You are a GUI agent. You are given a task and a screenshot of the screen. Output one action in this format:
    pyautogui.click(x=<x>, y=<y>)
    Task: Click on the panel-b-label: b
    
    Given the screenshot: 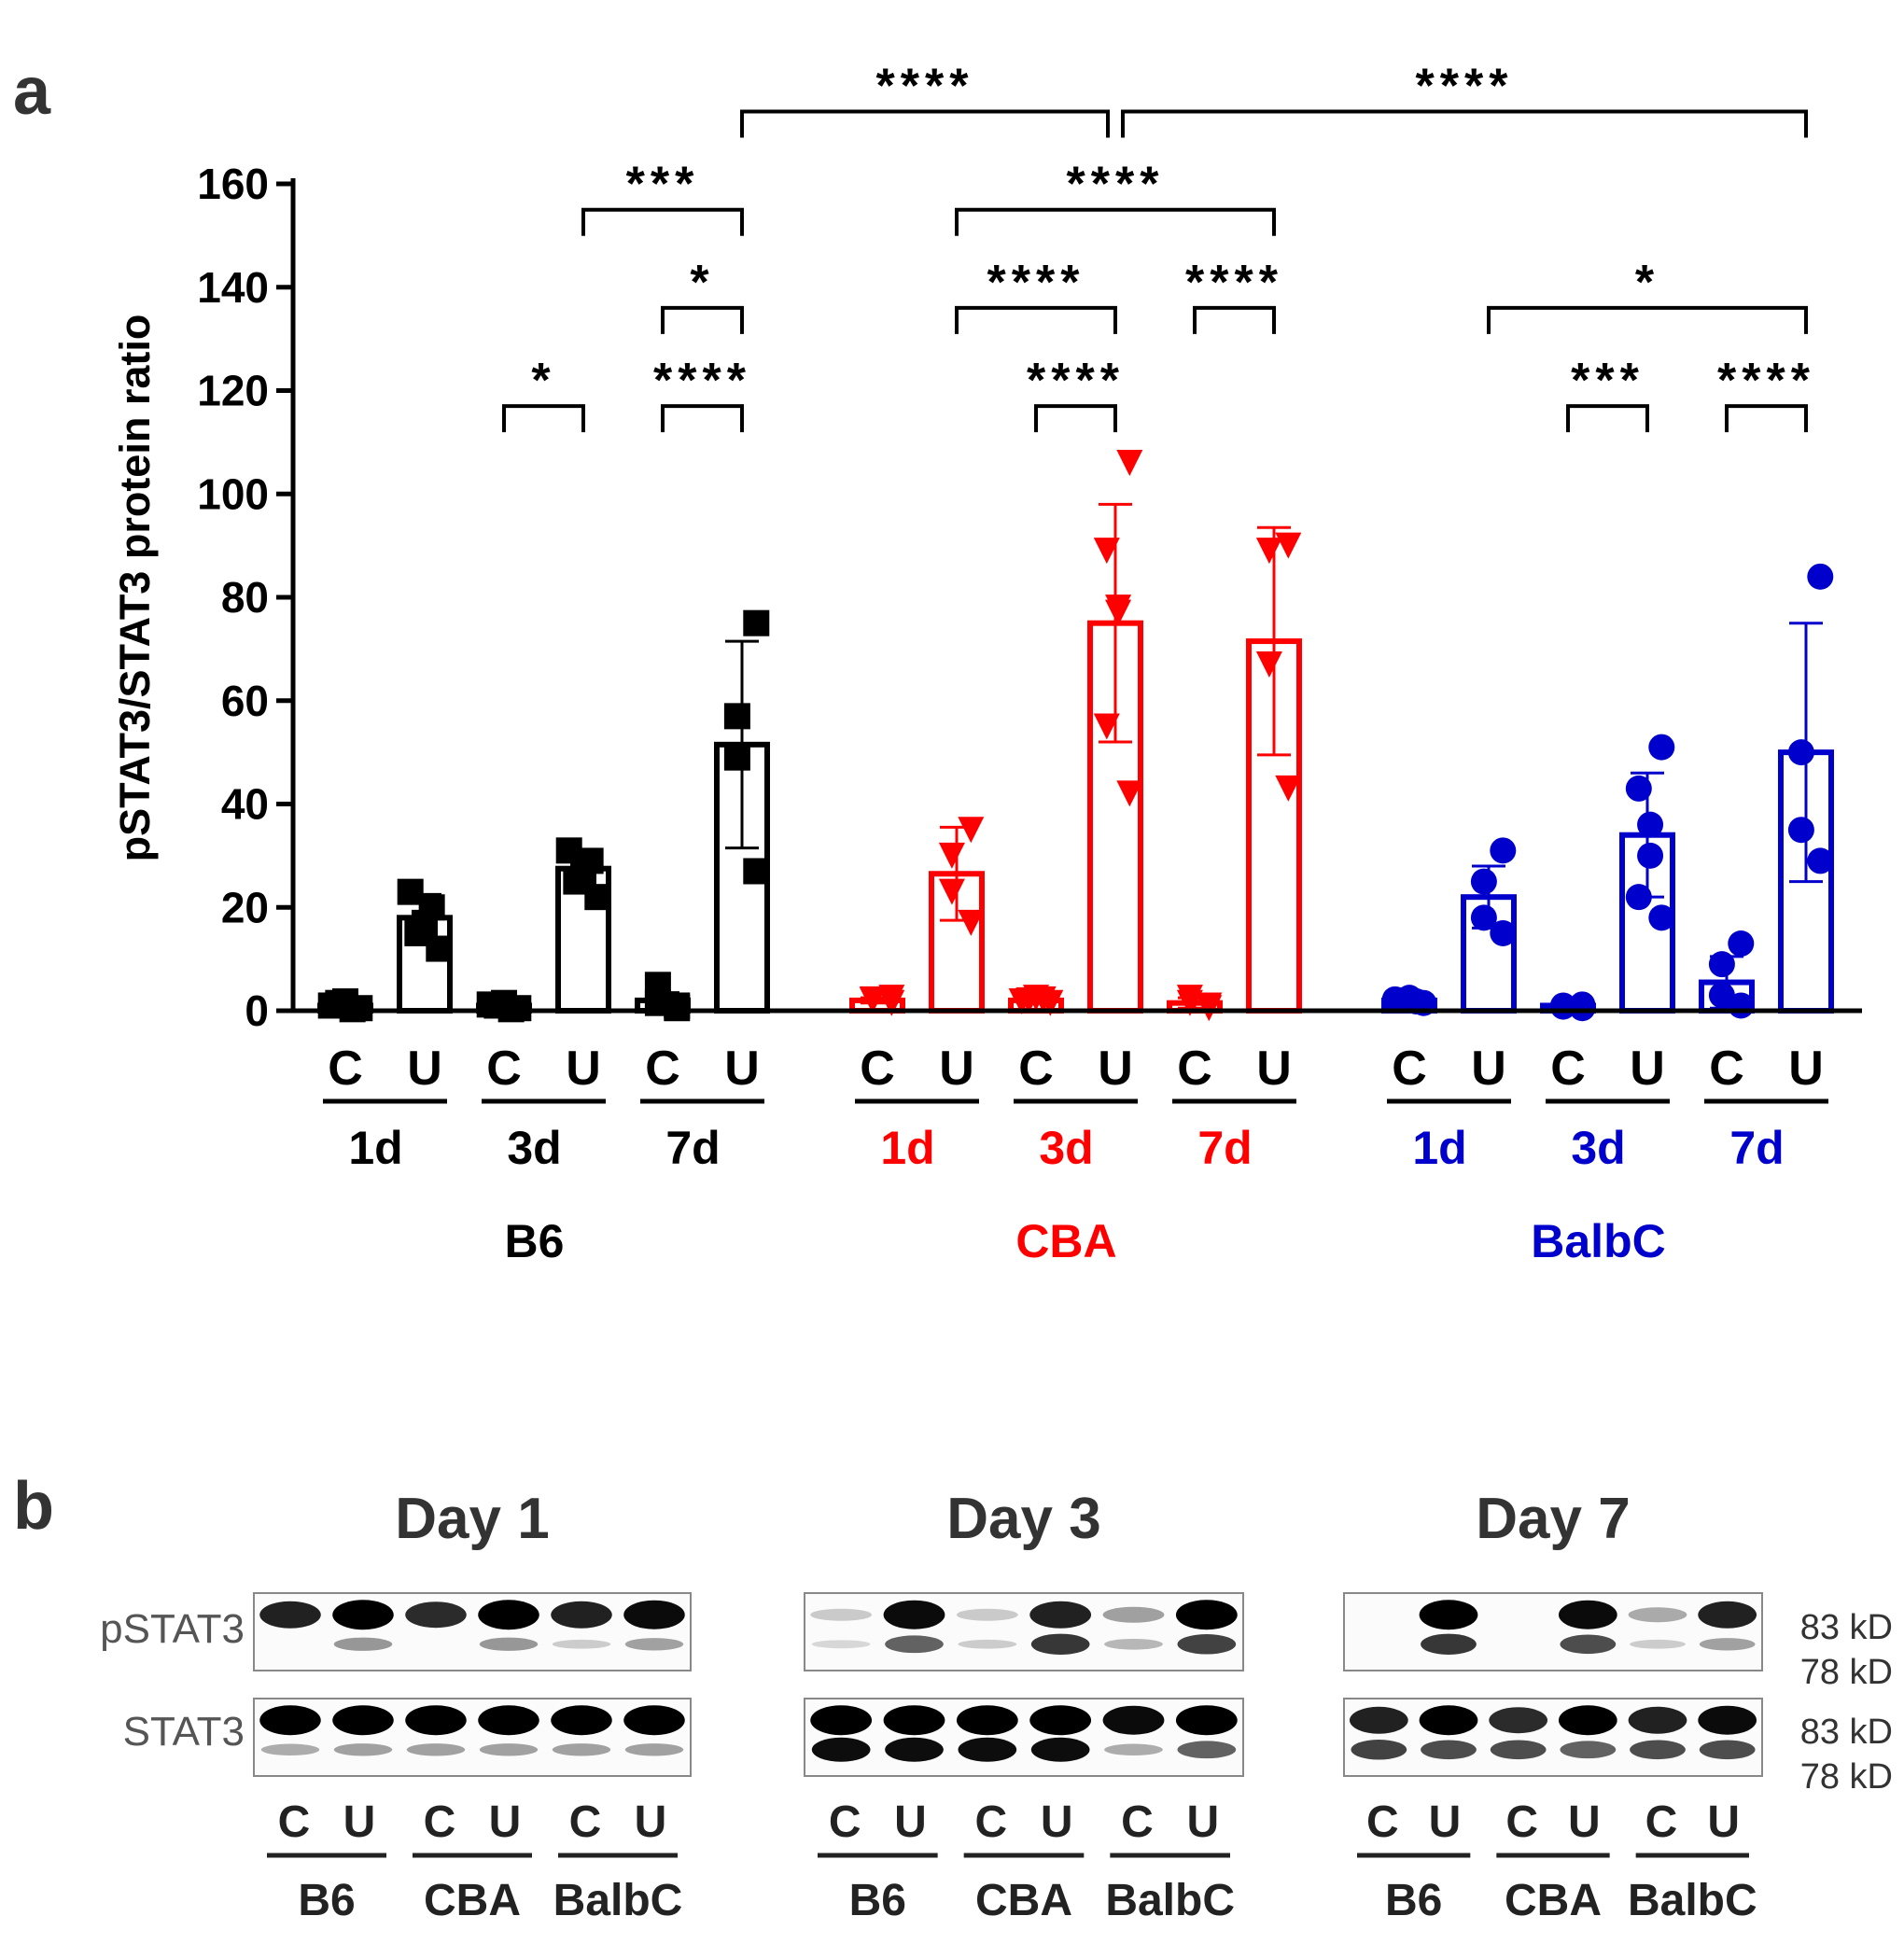 What is the action you would take?
    pyautogui.click(x=33, y=1506)
    